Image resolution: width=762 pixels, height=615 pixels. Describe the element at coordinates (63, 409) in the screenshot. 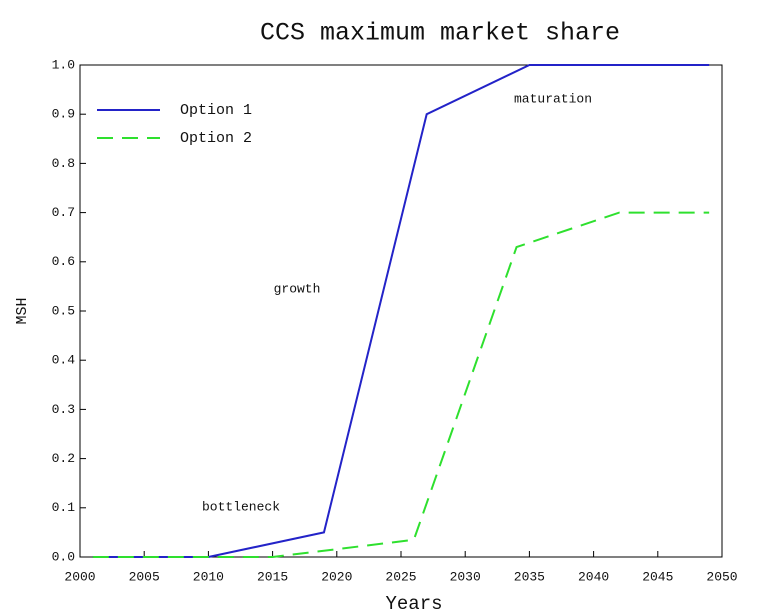

I see `y-tick-label: 0.3` at that location.